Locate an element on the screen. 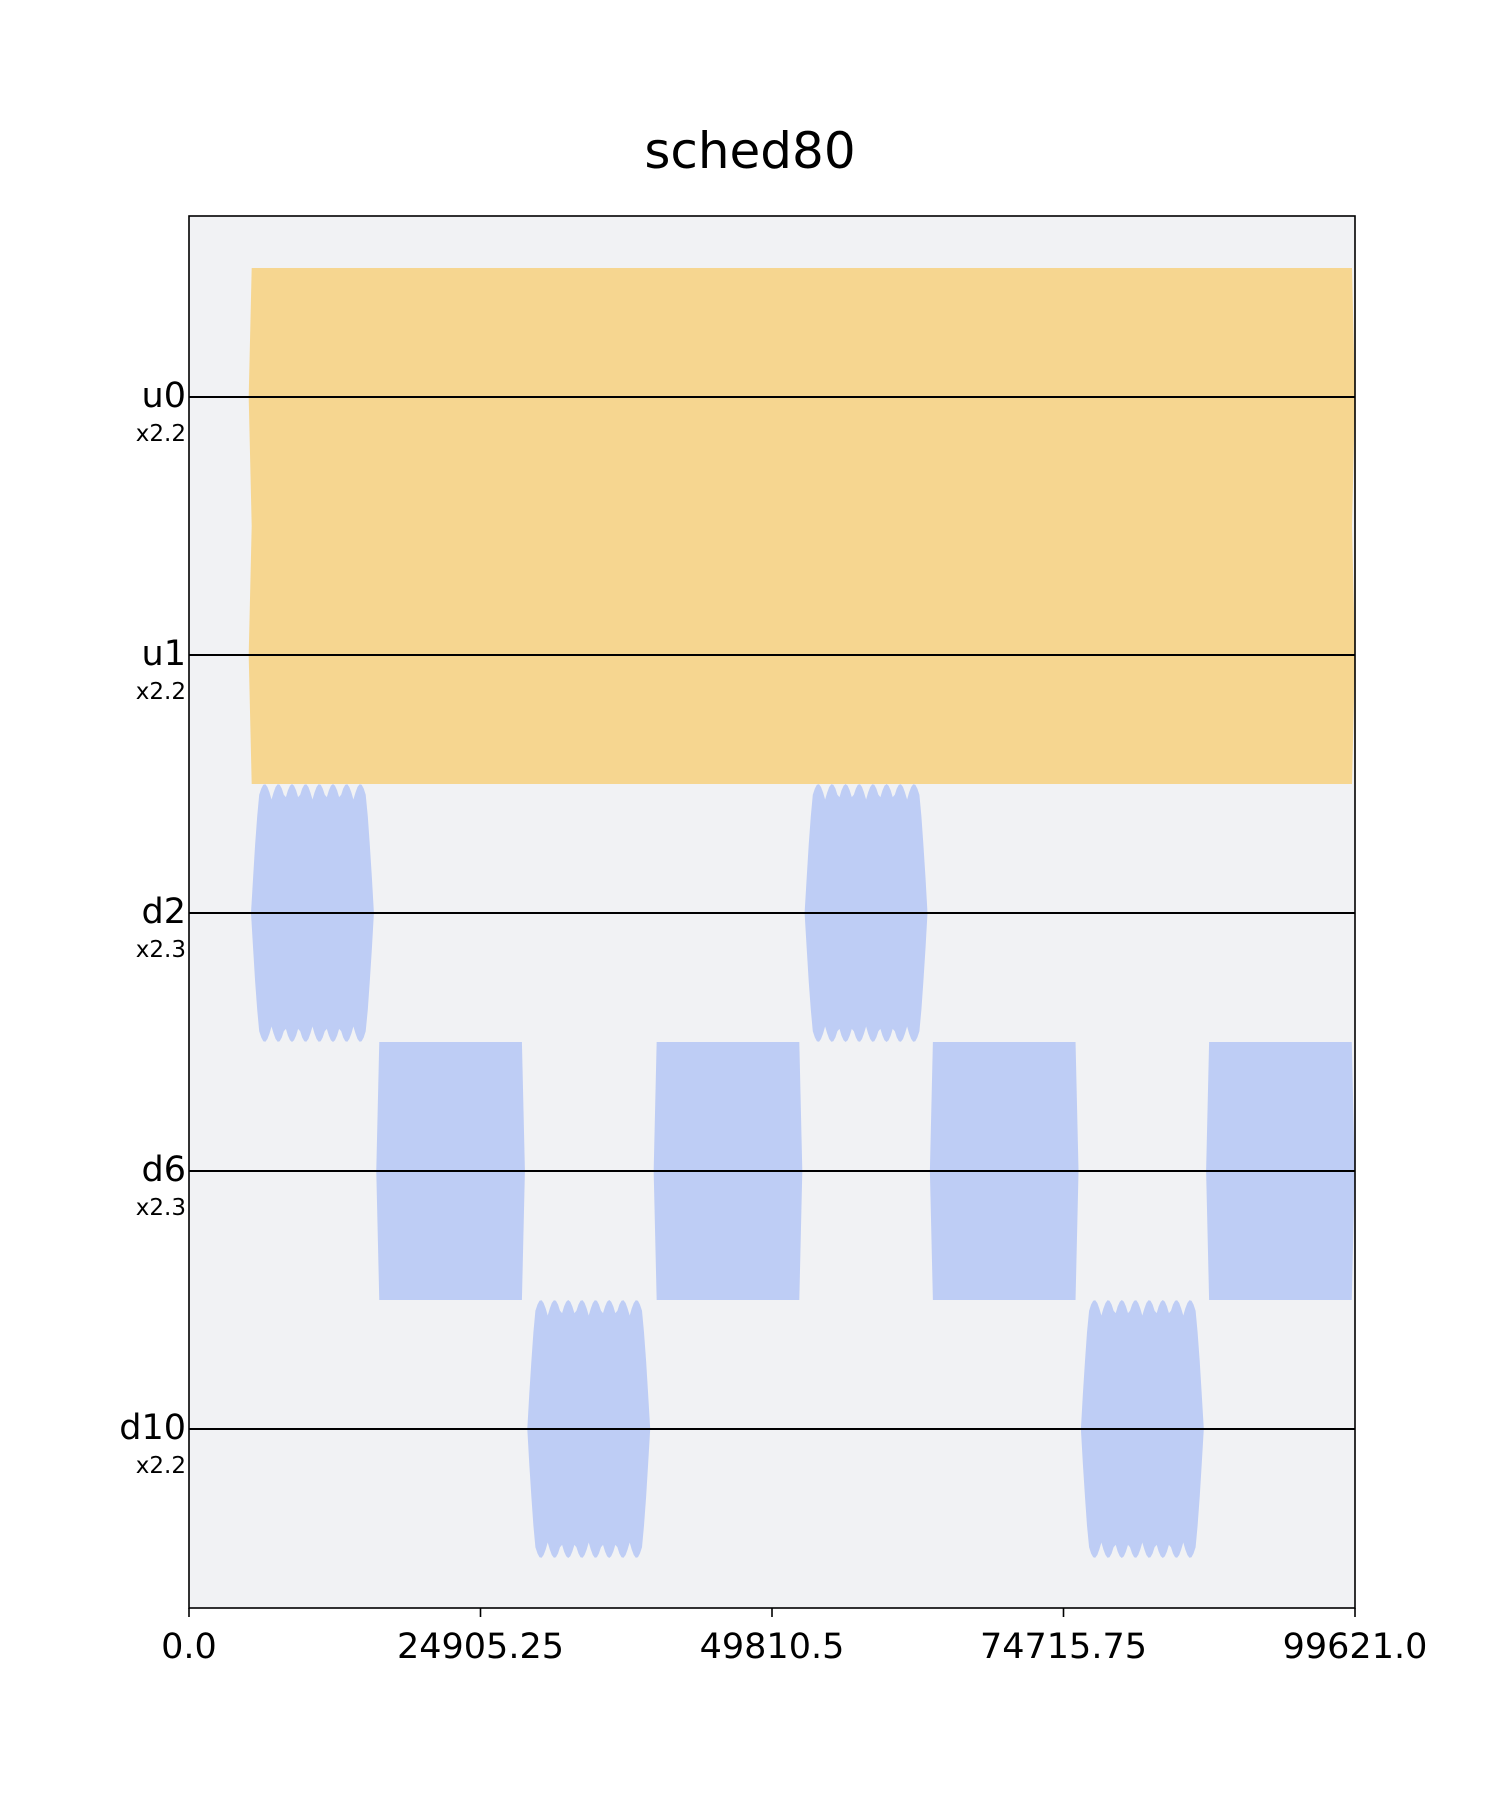 This screenshot has width=1500, height=1800. channel-labels: u0 x2.2 u1 x2.2 d2 x2.3 d6 x2.3 d10 x2.2 is located at coordinates (152, 927).